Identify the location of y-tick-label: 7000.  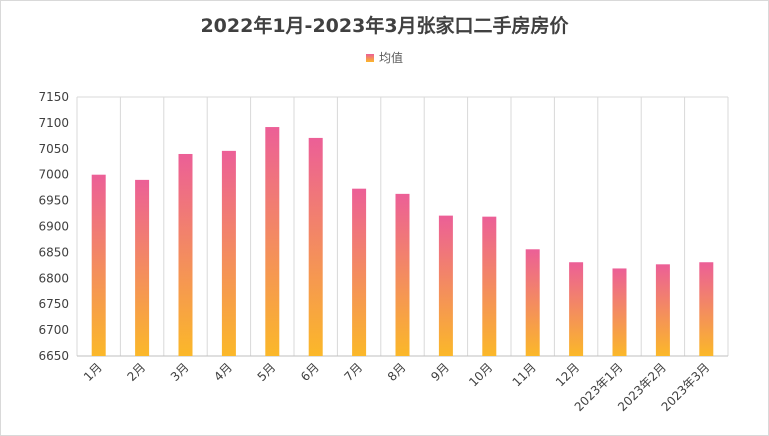
(53, 175).